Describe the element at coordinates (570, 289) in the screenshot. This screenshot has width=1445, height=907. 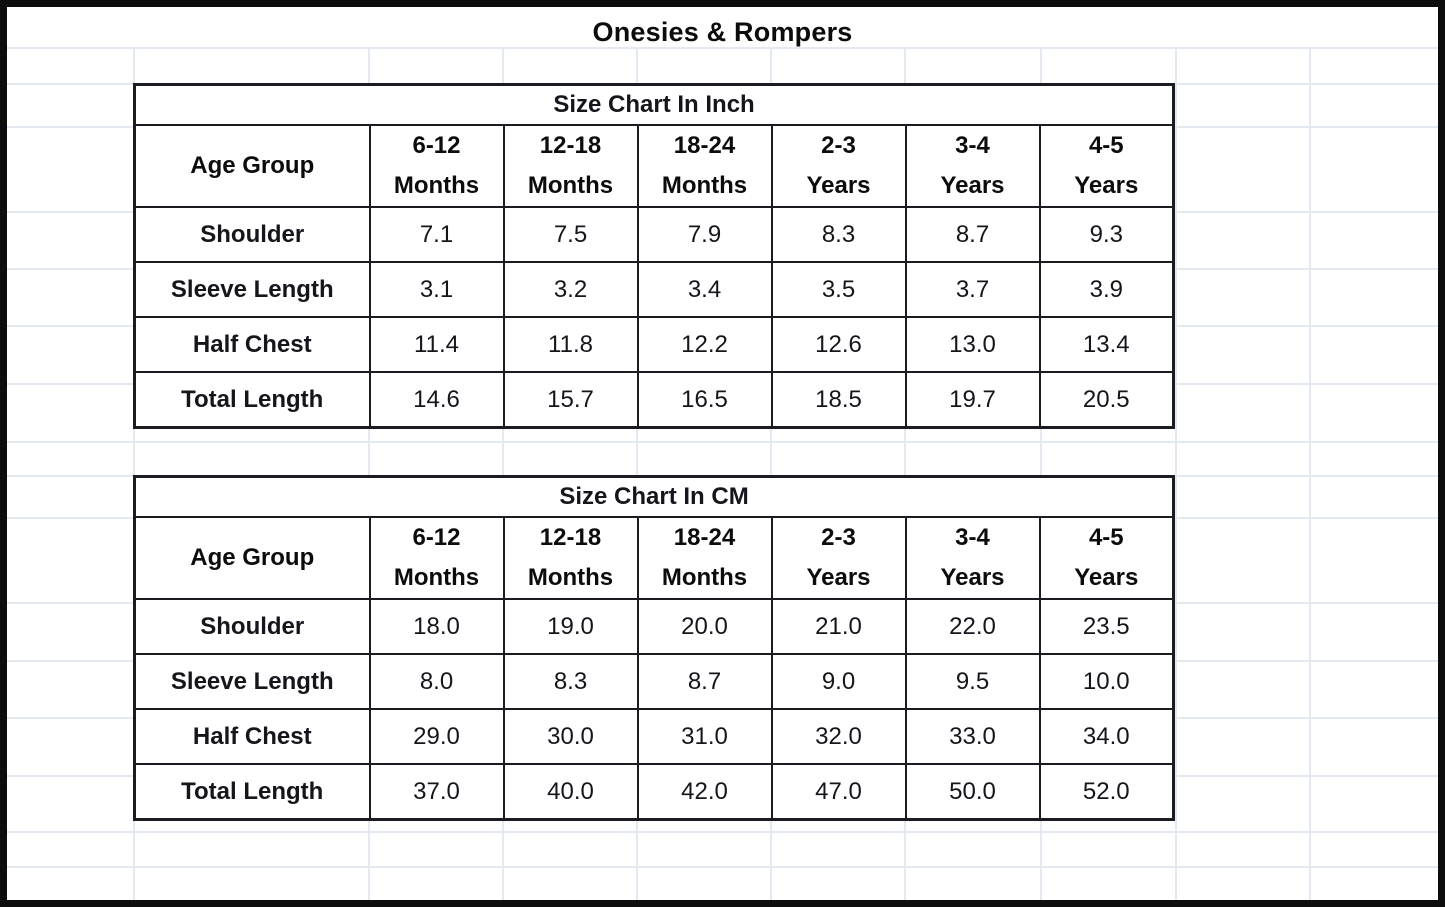
I see `cell-value: 3.2` at that location.